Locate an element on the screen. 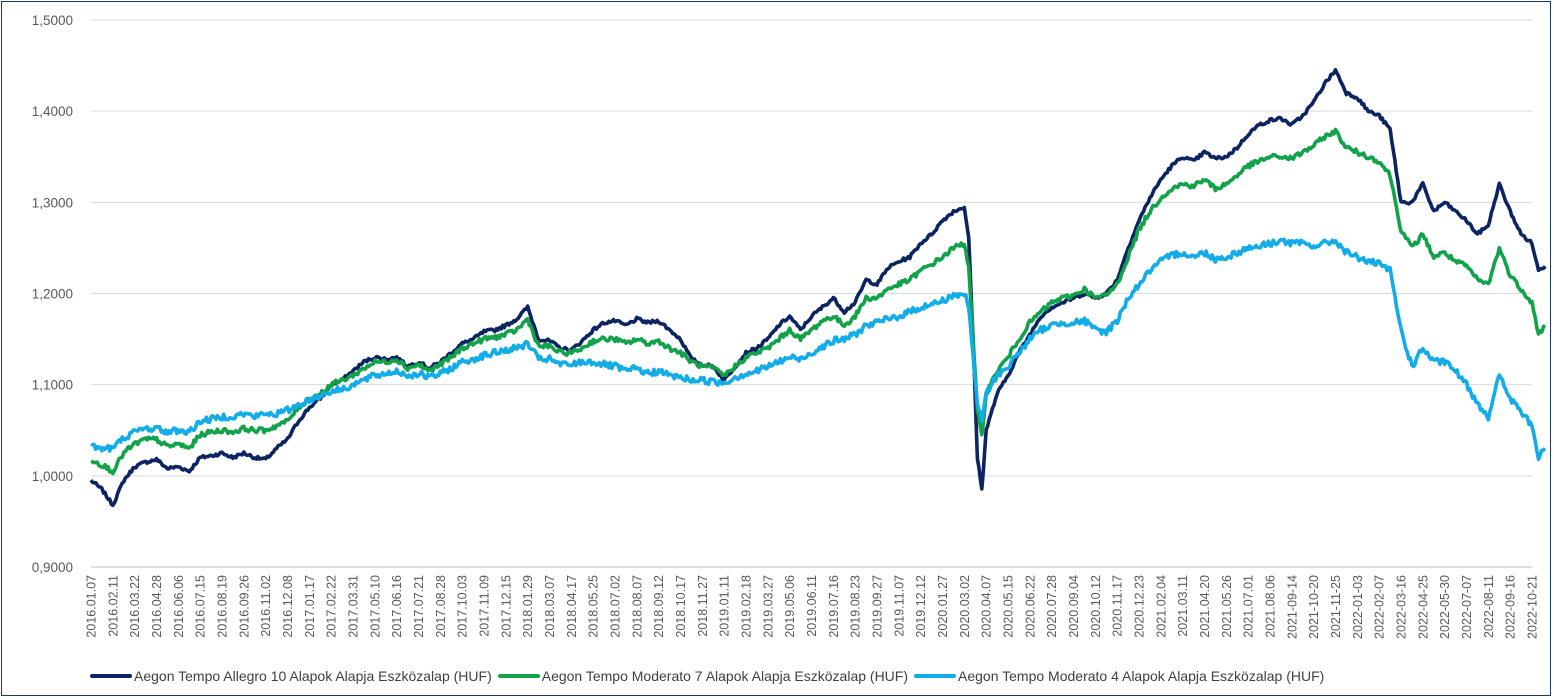 The height and width of the screenshot is (699, 1554). x-tick-label: 2017.05.10 is located at coordinates (375, 606).